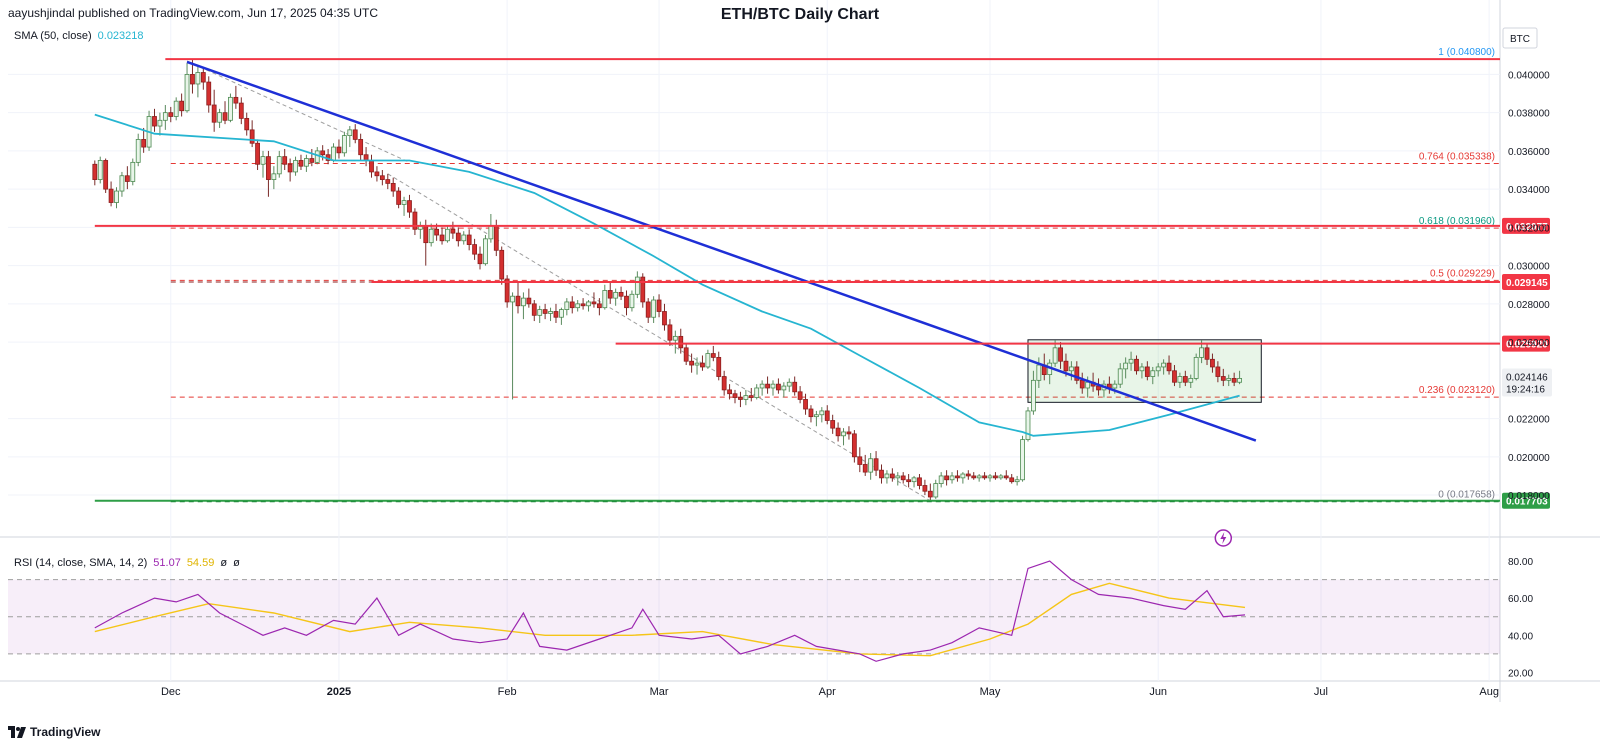 This screenshot has width=1600, height=748. I want to click on price-tick-label: 0.036000, so click(1529, 152).